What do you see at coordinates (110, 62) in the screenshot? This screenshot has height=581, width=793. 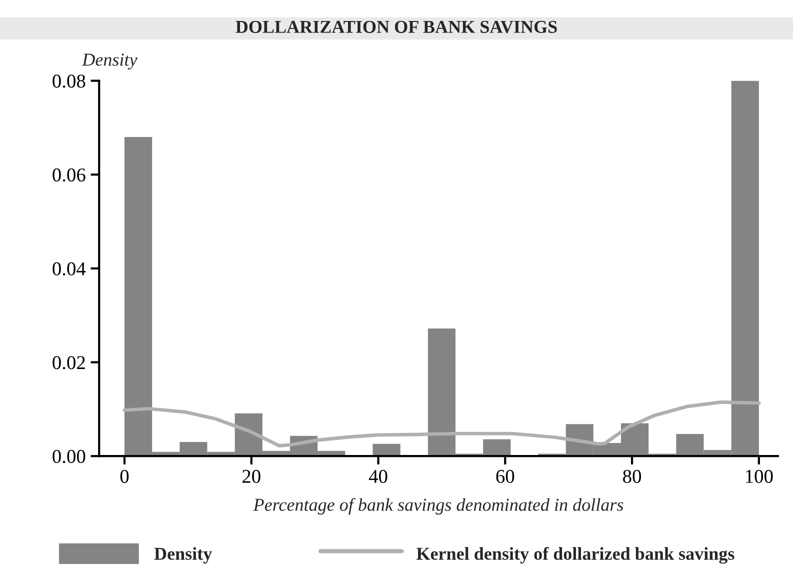 I see `y-axis-title: Density` at bounding box center [110, 62].